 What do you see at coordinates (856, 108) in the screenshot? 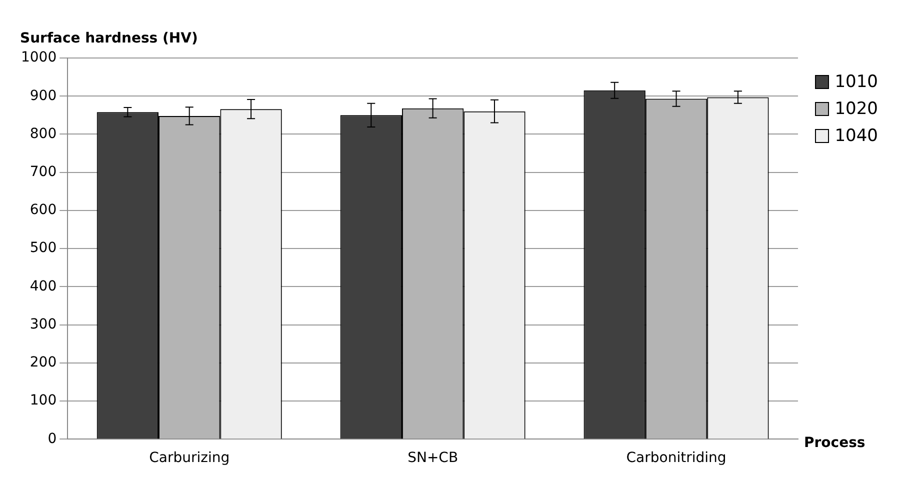
I see `legend-label: 1020` at bounding box center [856, 108].